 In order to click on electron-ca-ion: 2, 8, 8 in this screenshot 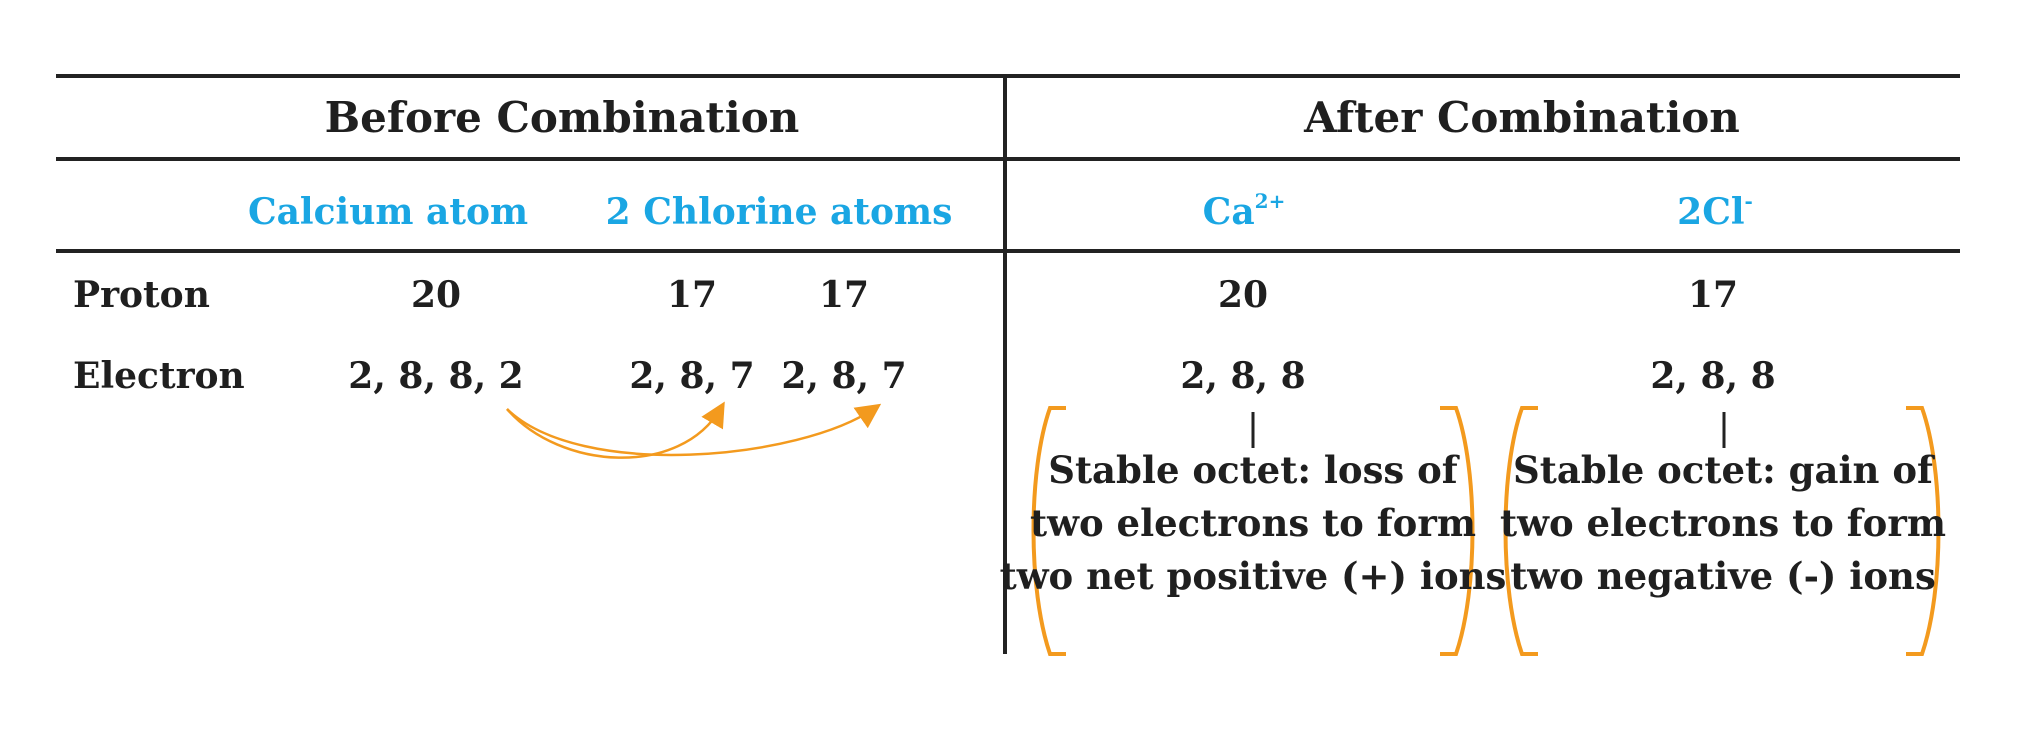, I will do `click(1243, 376)`.